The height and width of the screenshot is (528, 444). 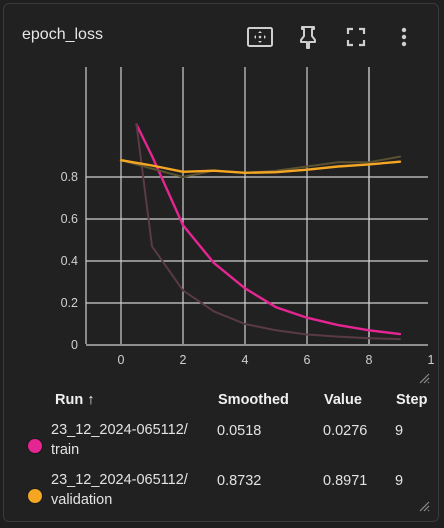 I want to click on smoothed-value: 0.0518, so click(x=239, y=431).